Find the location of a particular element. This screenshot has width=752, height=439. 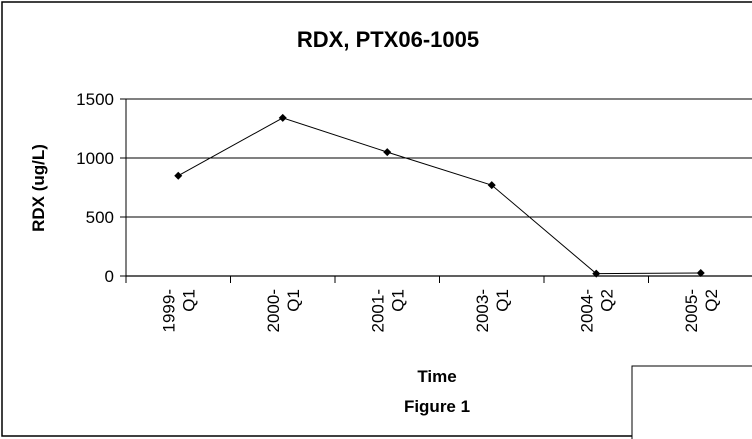

x-tick-label: 2005- is located at coordinates (691, 310).